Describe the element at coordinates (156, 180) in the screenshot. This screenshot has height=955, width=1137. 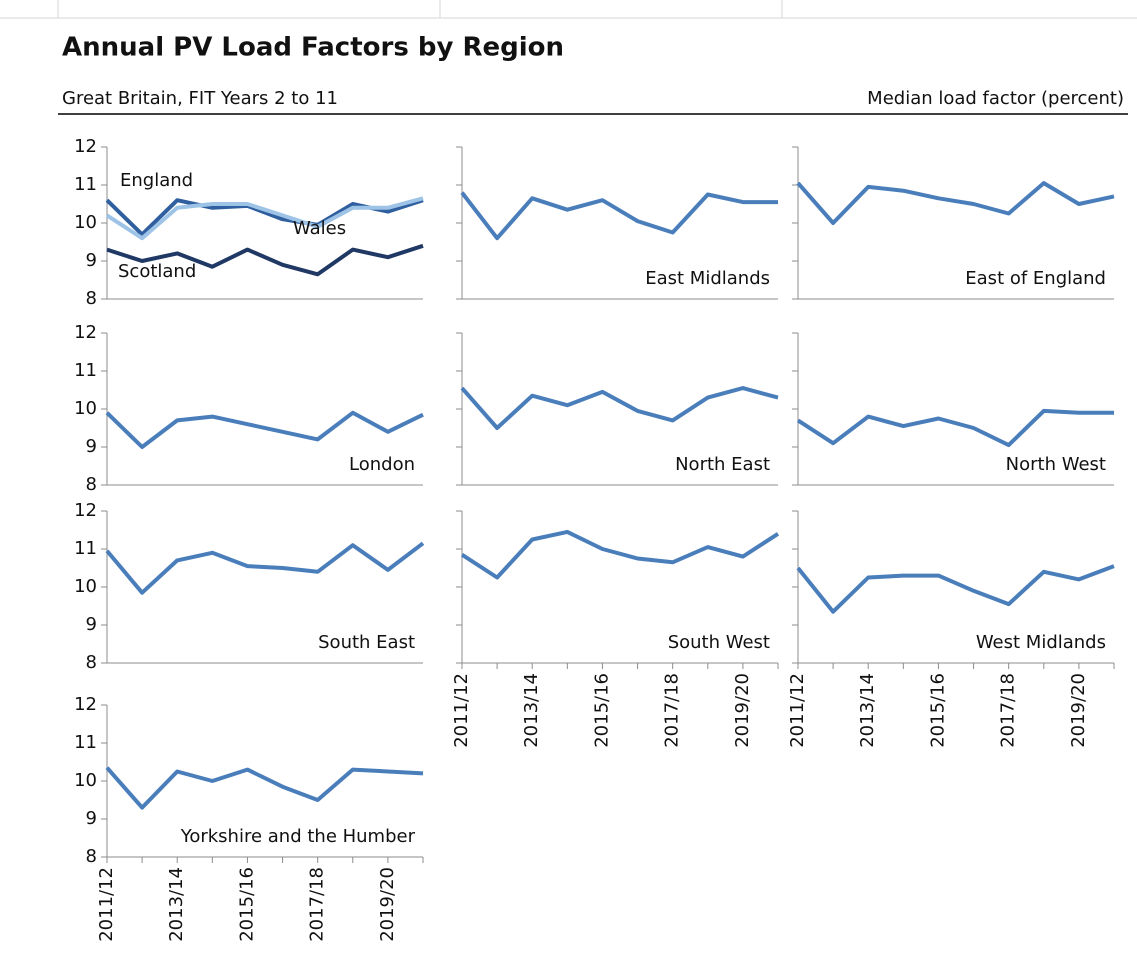
I see `series-label: England` at that location.